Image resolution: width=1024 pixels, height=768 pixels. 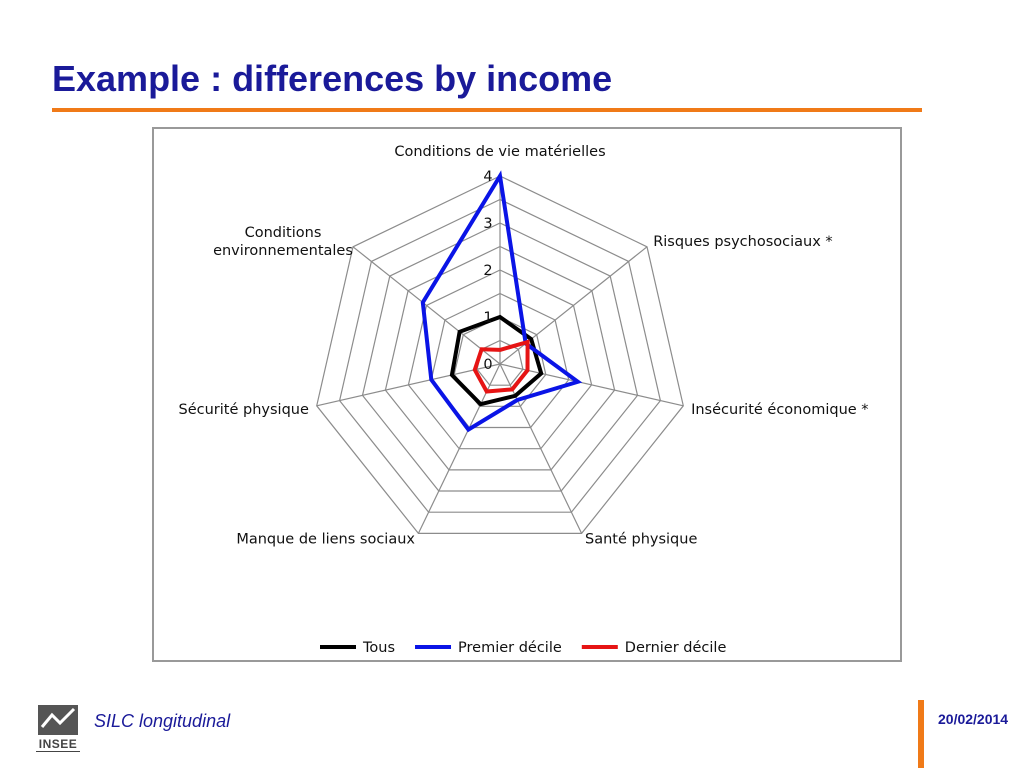 I want to click on category-label: Conditions, so click(x=283, y=233).